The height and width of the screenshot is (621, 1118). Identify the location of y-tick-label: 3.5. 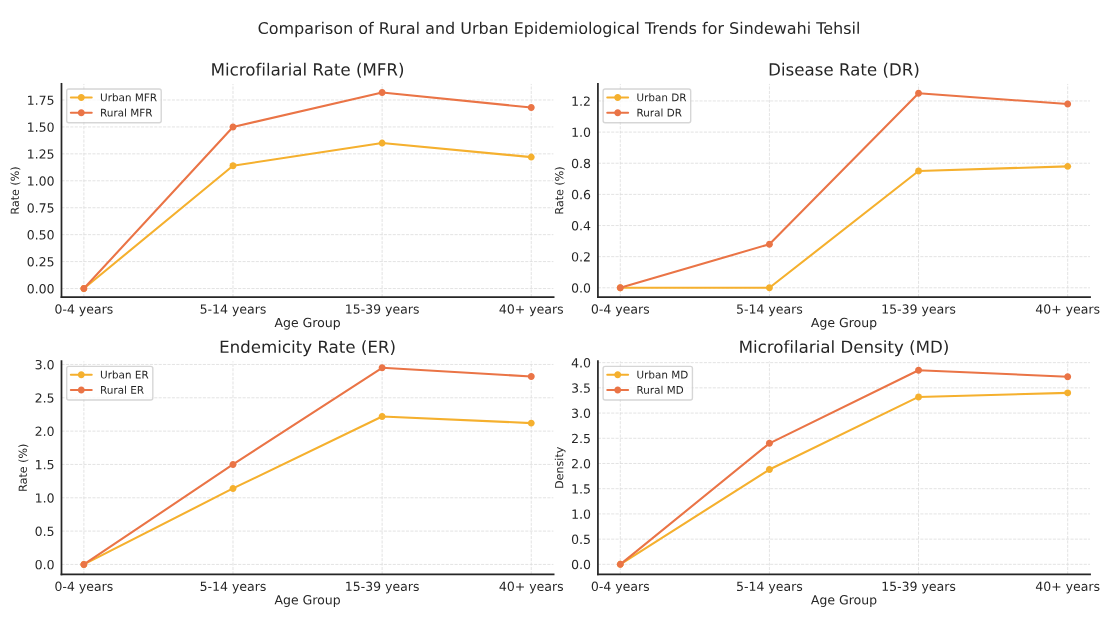
(581, 388).